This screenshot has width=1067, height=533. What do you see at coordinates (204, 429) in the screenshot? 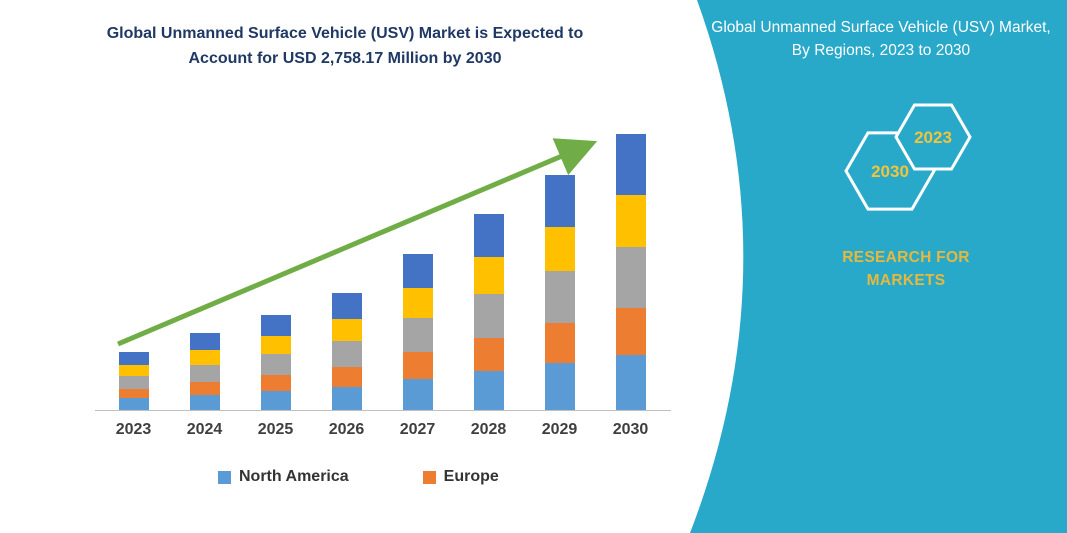
I see `x-axis-label-2024: 2024` at bounding box center [204, 429].